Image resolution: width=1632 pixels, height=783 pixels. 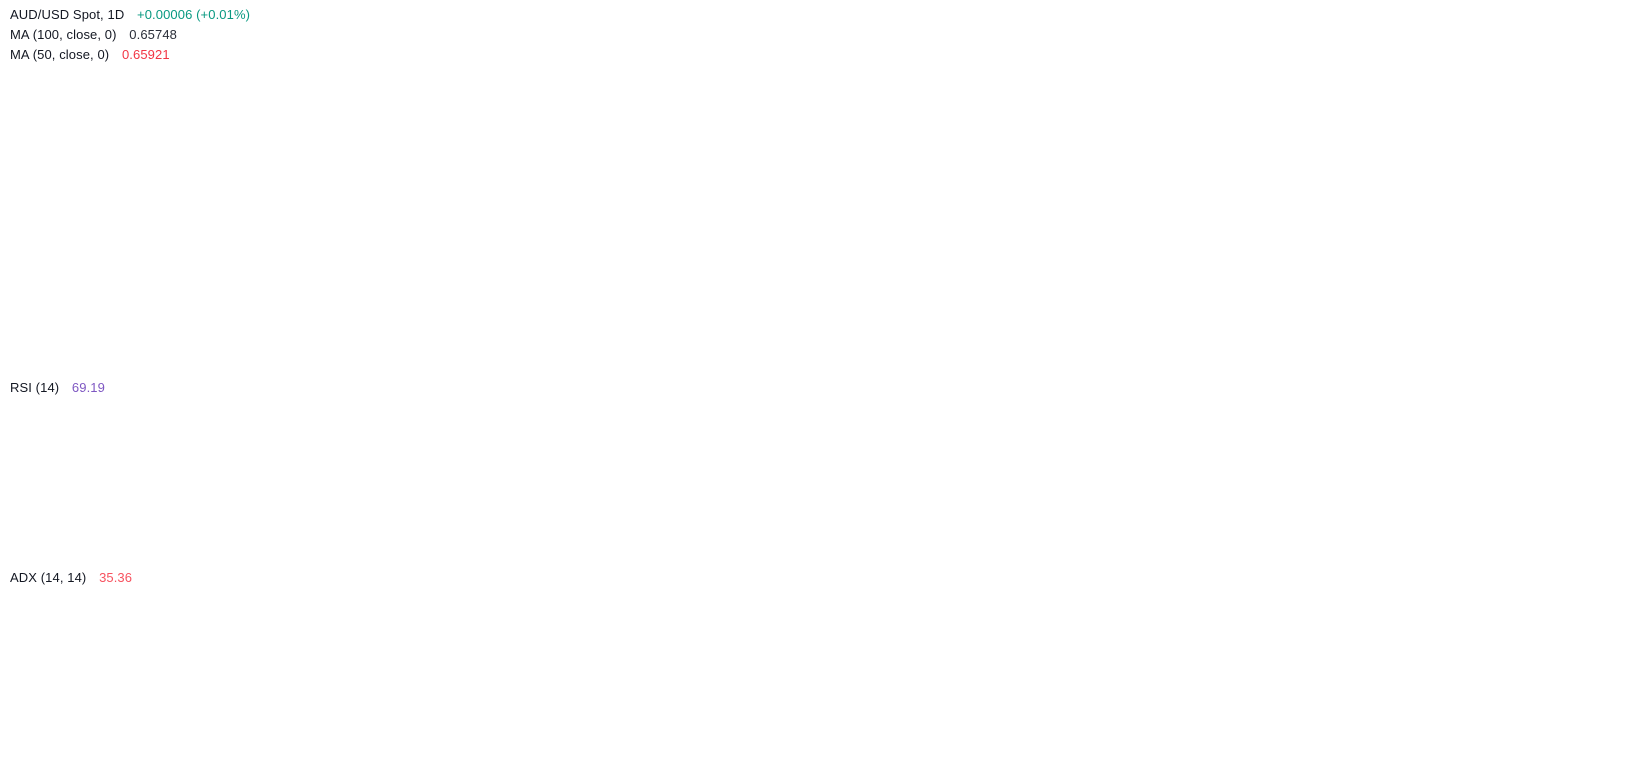 What do you see at coordinates (60, 54) in the screenshot?
I see `ma50-label: MA (50, close, 0)` at bounding box center [60, 54].